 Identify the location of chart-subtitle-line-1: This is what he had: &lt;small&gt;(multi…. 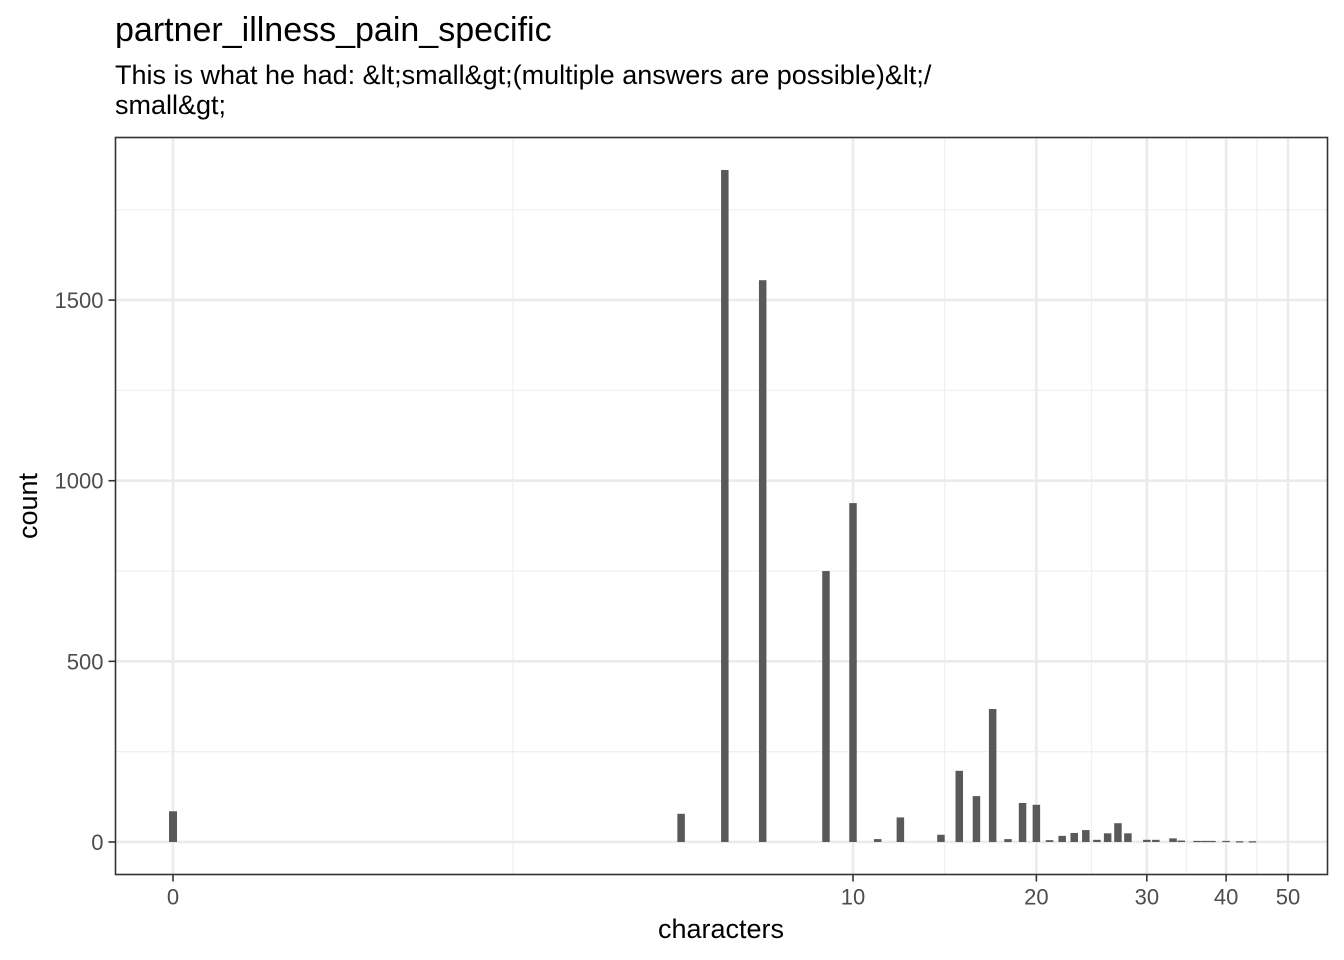
(523, 75).